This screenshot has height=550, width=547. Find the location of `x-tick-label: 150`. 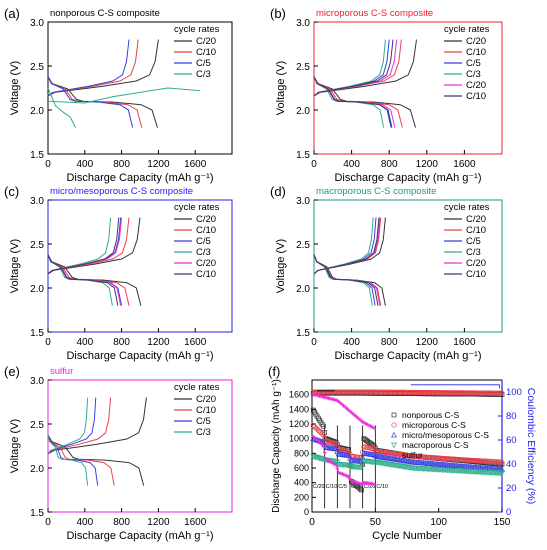

x-tick-label: 150 is located at coordinates (502, 522).